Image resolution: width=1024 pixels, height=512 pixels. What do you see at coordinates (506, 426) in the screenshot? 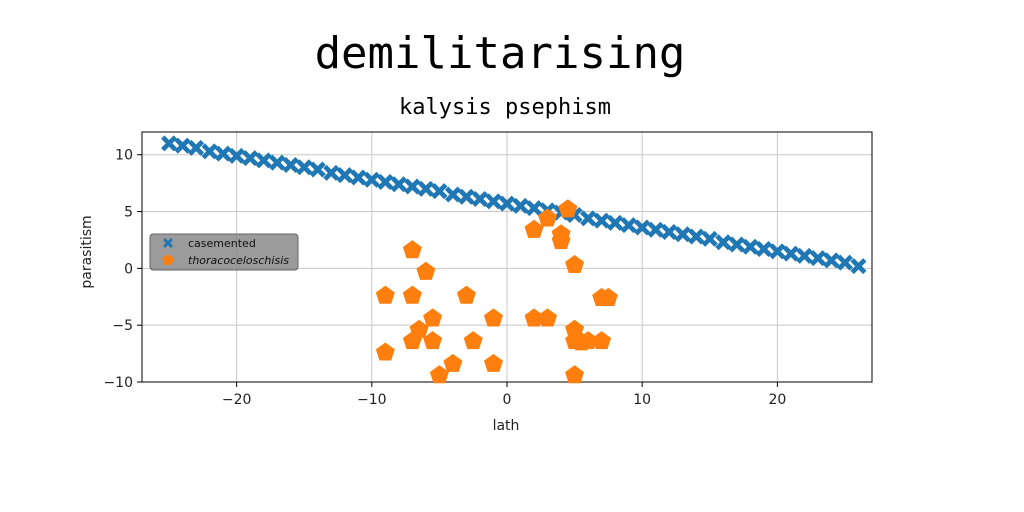
I see `x-axis-label: lath` at bounding box center [506, 426].